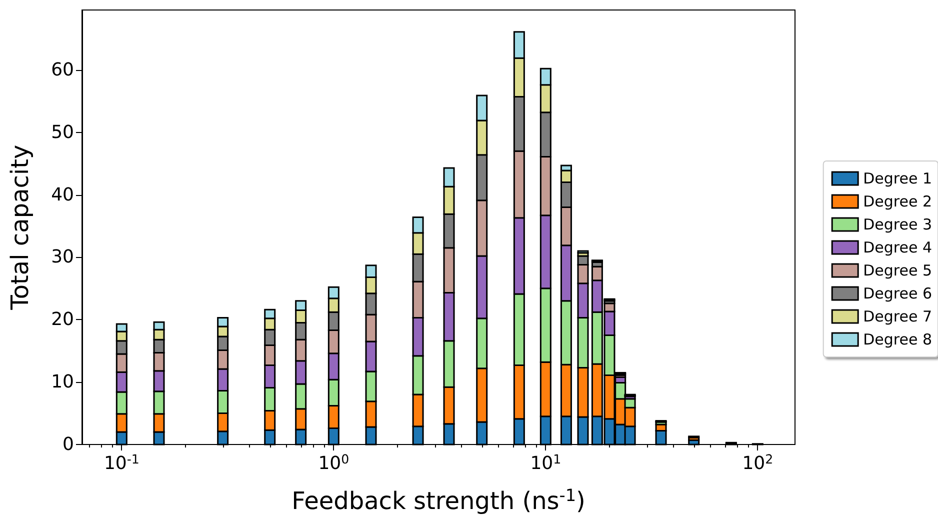 The height and width of the screenshot is (518, 938). I want to click on legend-label: Degree 5, so click(897, 271).